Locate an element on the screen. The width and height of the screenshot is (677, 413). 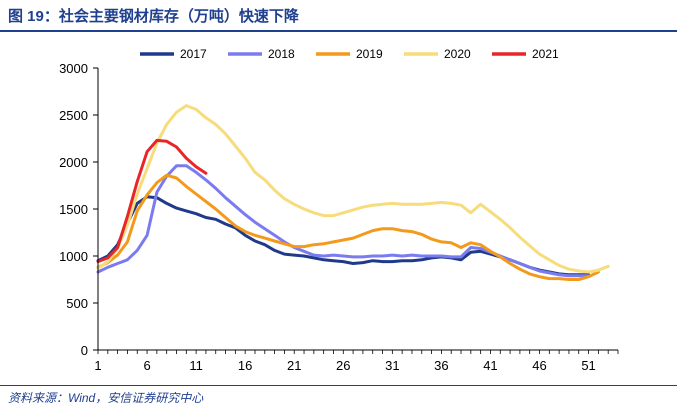
legend-label-2017: 2017 is located at coordinates (193, 54).